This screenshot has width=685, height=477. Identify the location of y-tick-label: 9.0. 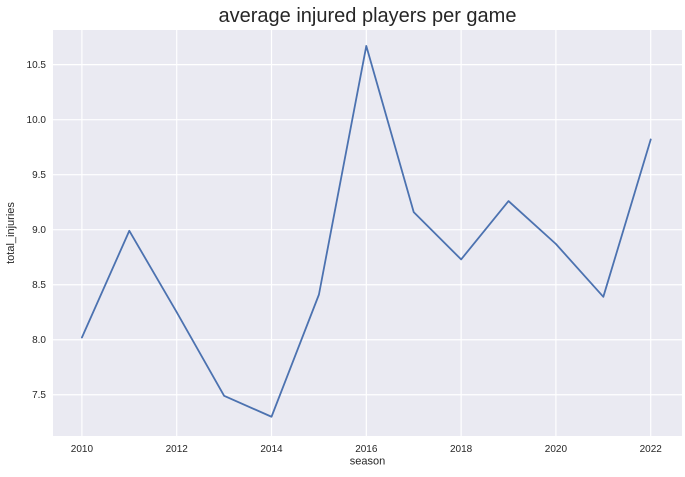
(39, 230).